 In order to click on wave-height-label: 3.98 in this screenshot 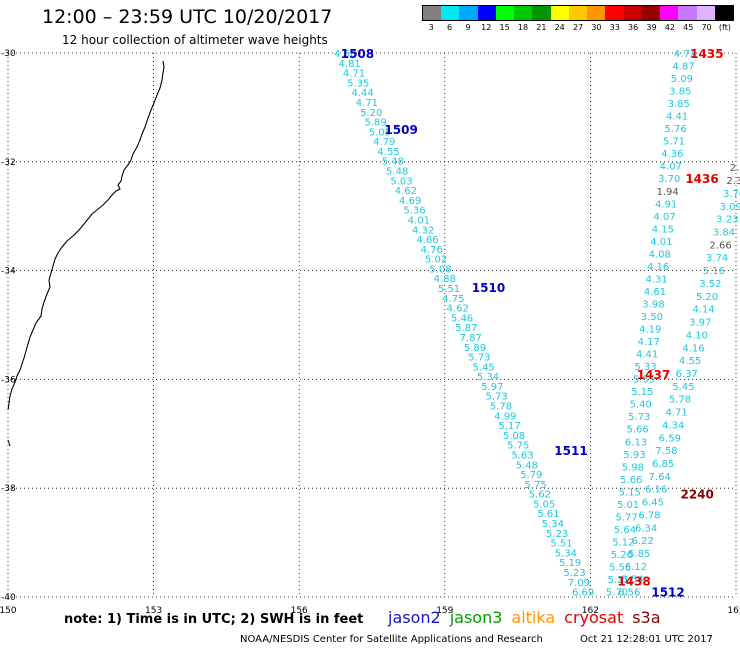, I will do `click(653, 304)`.